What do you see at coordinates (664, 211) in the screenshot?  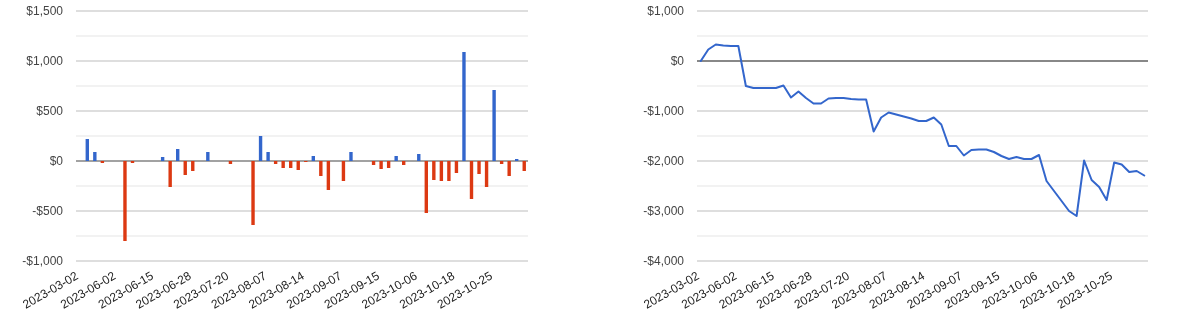 I see `y-tick-label: -$3,000` at bounding box center [664, 211].